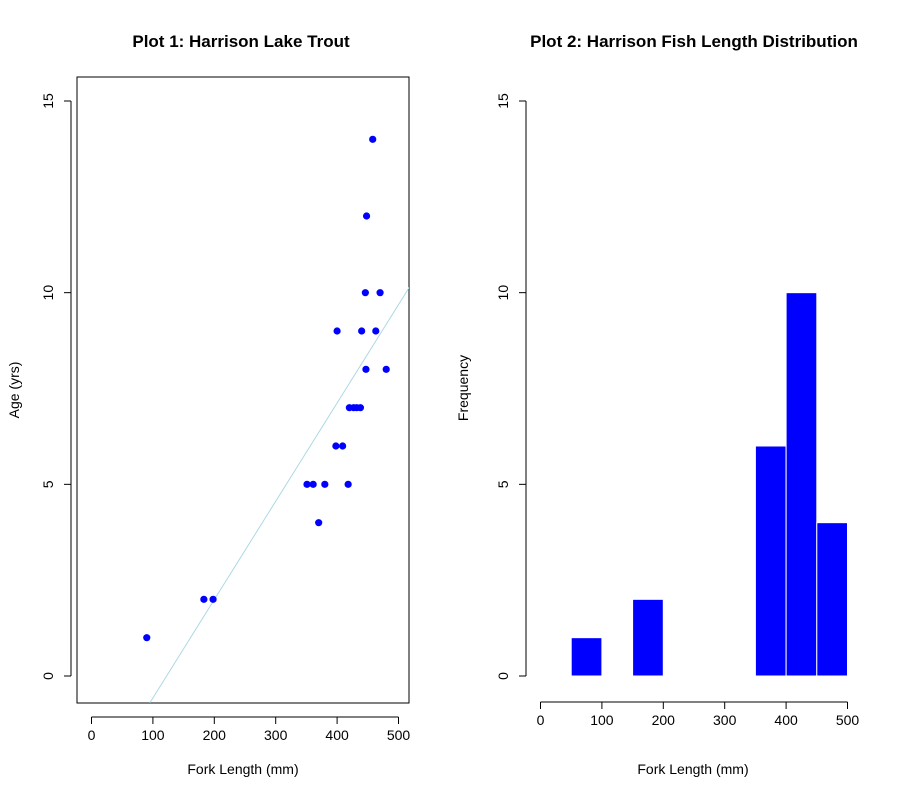 This screenshot has width=900, height=797. What do you see at coordinates (602, 720) in the screenshot?
I see `plot2-x-tick-label: 100` at bounding box center [602, 720].